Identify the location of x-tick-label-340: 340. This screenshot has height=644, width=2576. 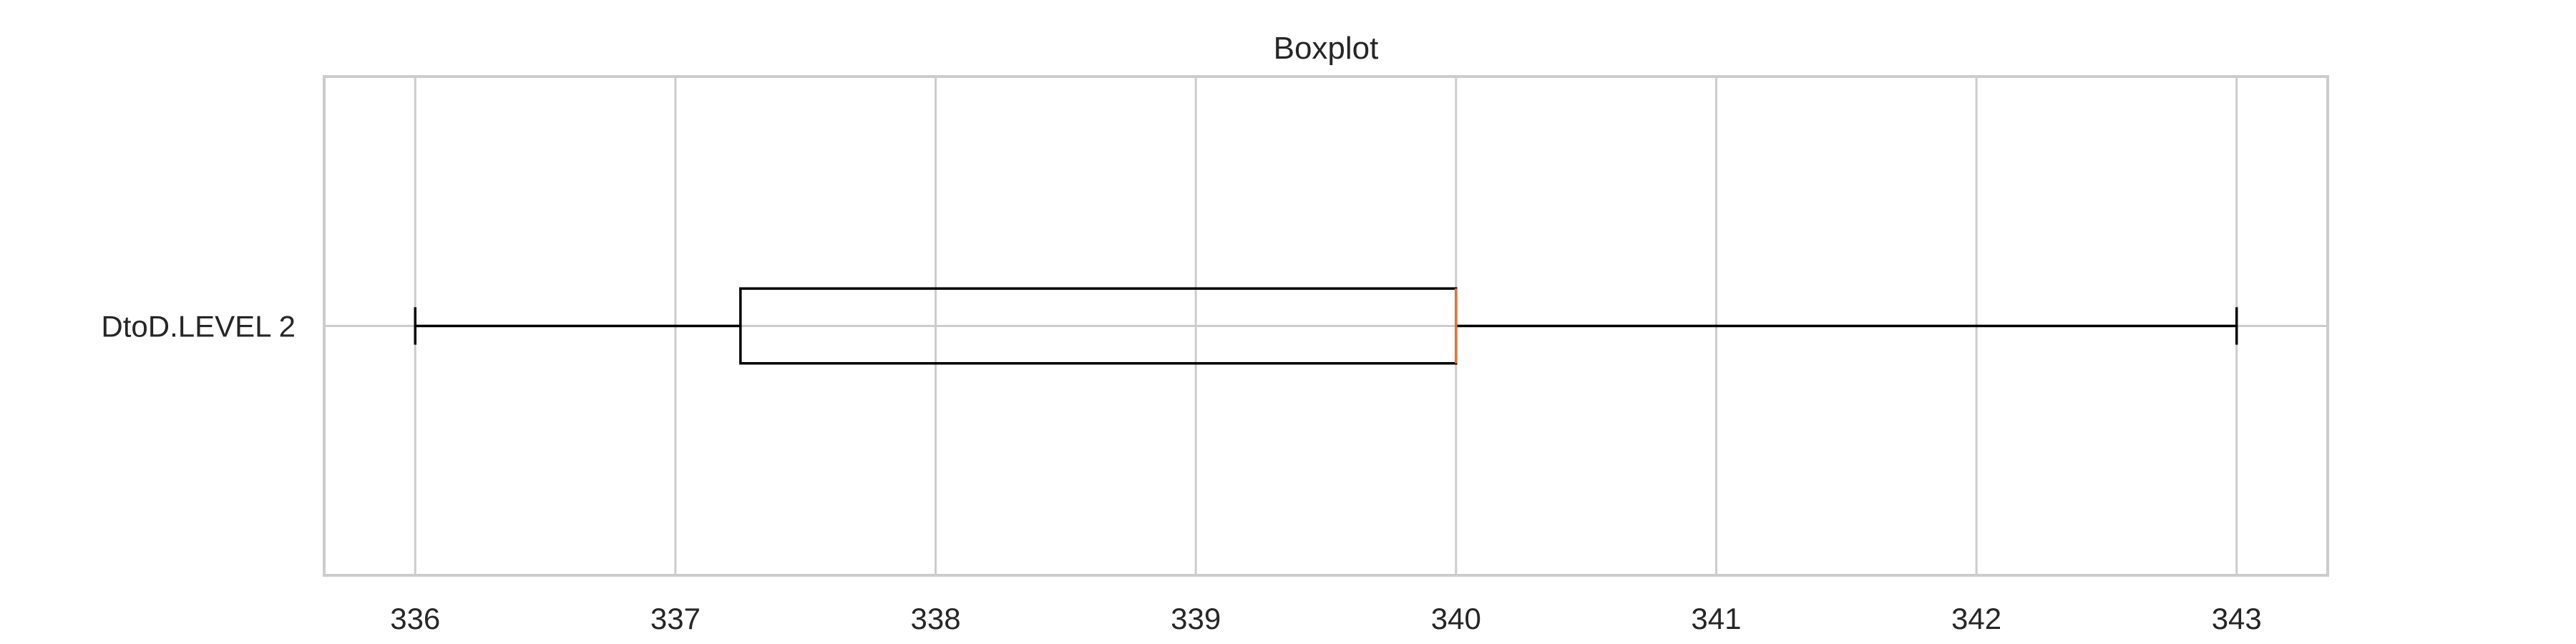
(1456, 618).